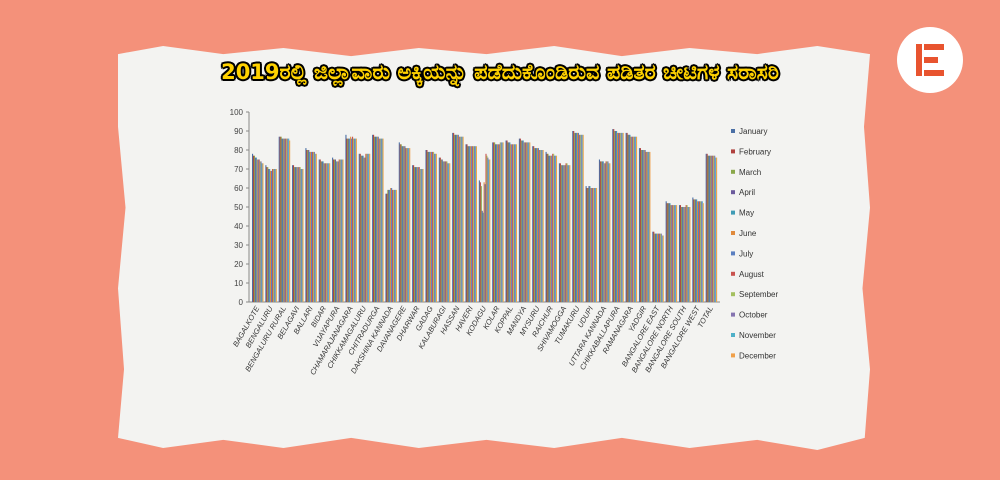 This screenshot has height=480, width=1000. Describe the element at coordinates (238, 245) in the screenshot. I see `y-tick-label: 30` at that location.